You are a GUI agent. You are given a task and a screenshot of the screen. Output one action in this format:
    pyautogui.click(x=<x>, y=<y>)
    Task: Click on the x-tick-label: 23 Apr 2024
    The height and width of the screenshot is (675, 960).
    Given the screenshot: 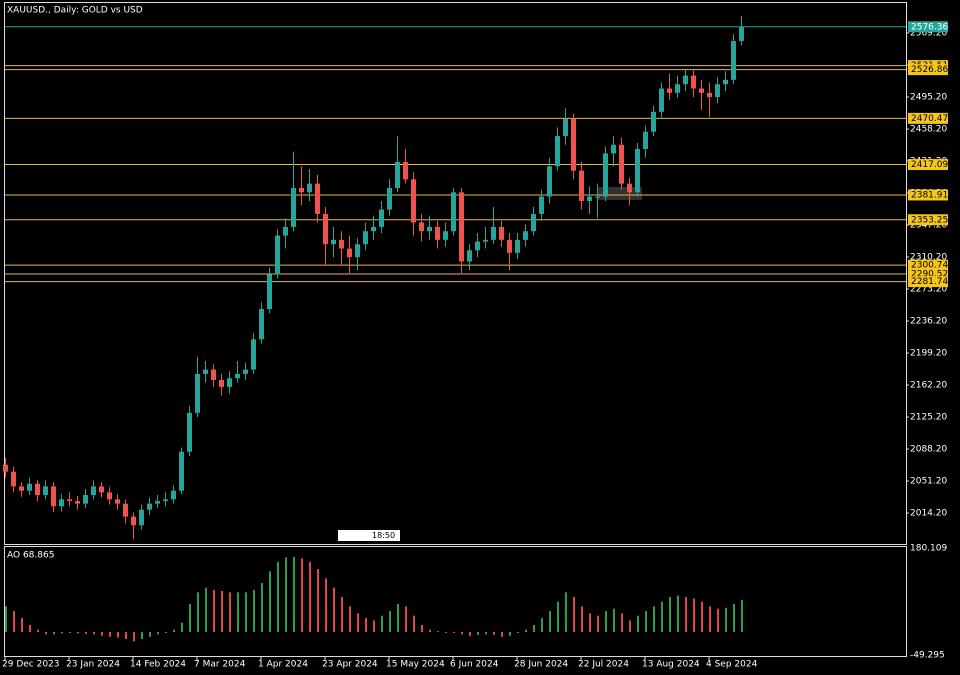 What is the action you would take?
    pyautogui.click(x=350, y=665)
    